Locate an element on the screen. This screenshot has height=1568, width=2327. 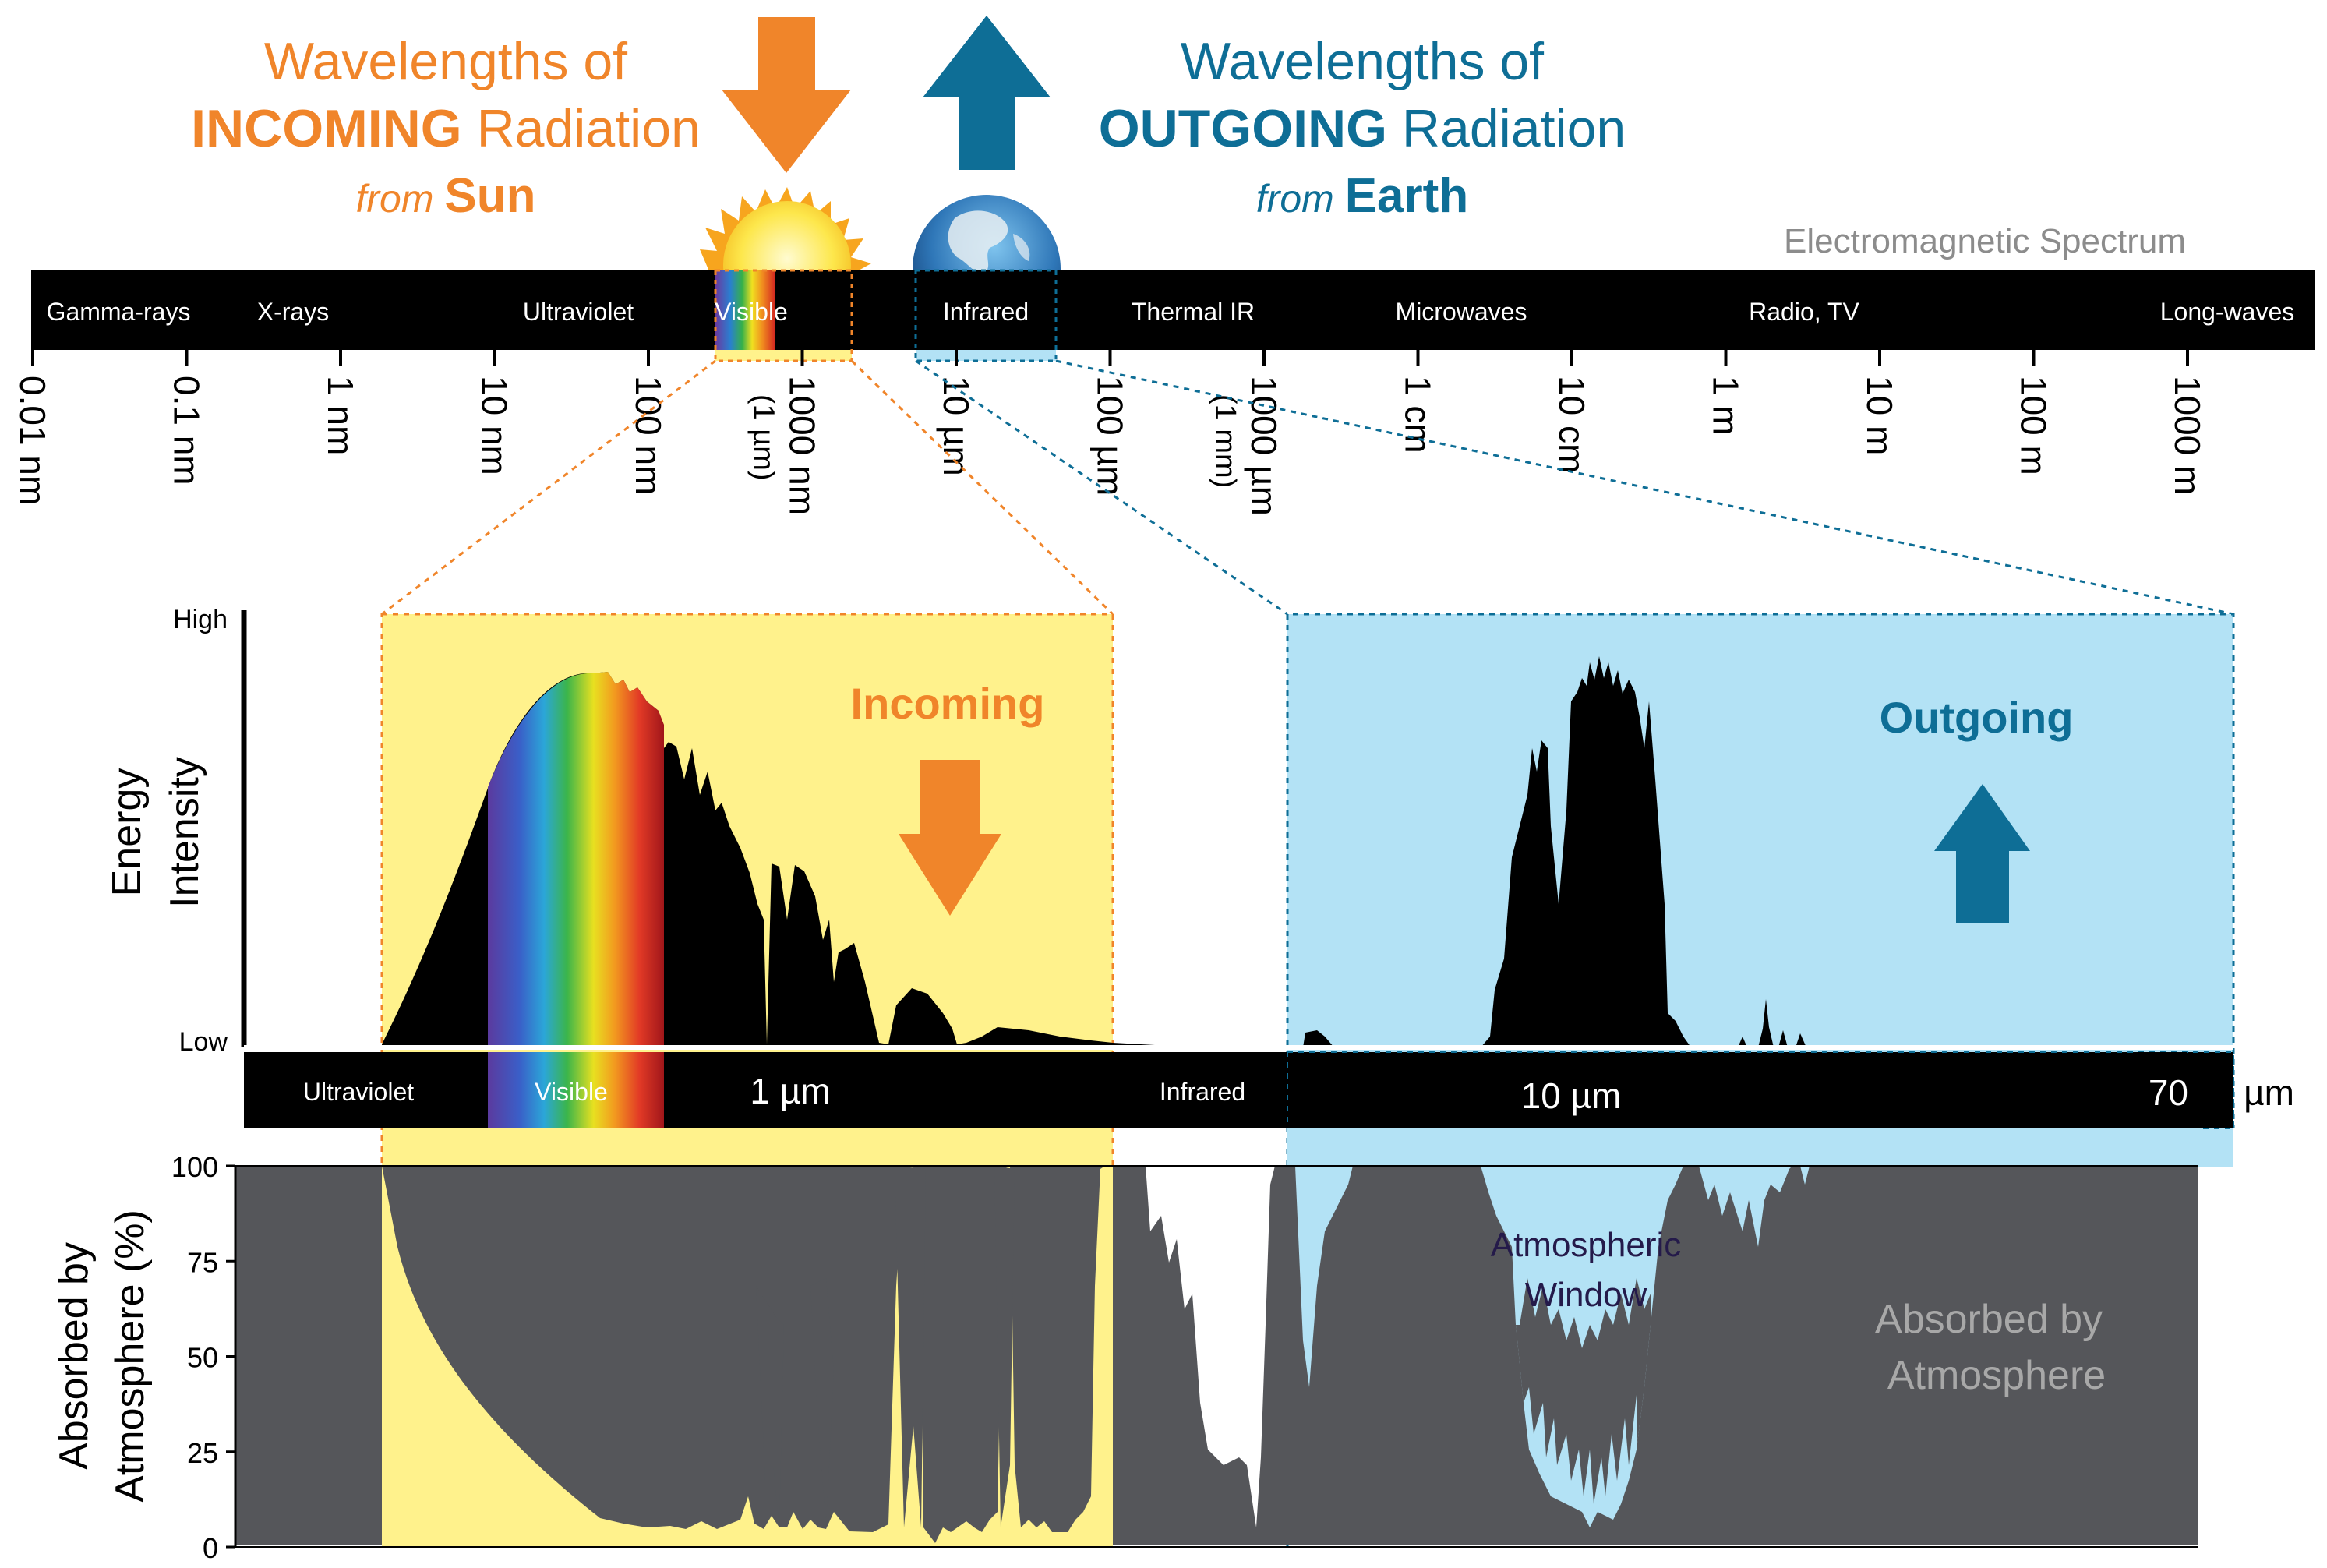
spectrum-incoming-box is located at coordinates (783, 315).